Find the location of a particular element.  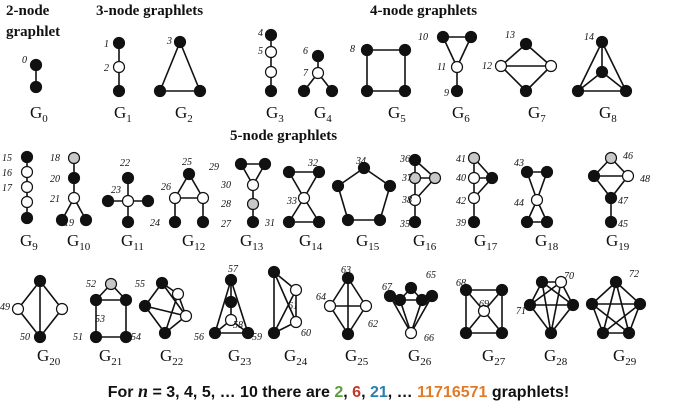

graphlet-label: G0 is located at coordinates (39, 114).